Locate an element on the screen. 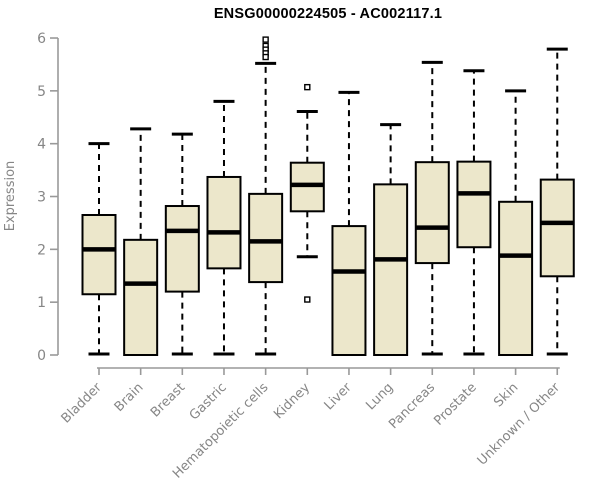  x-tick-label: Pancreas is located at coordinates (412, 406).